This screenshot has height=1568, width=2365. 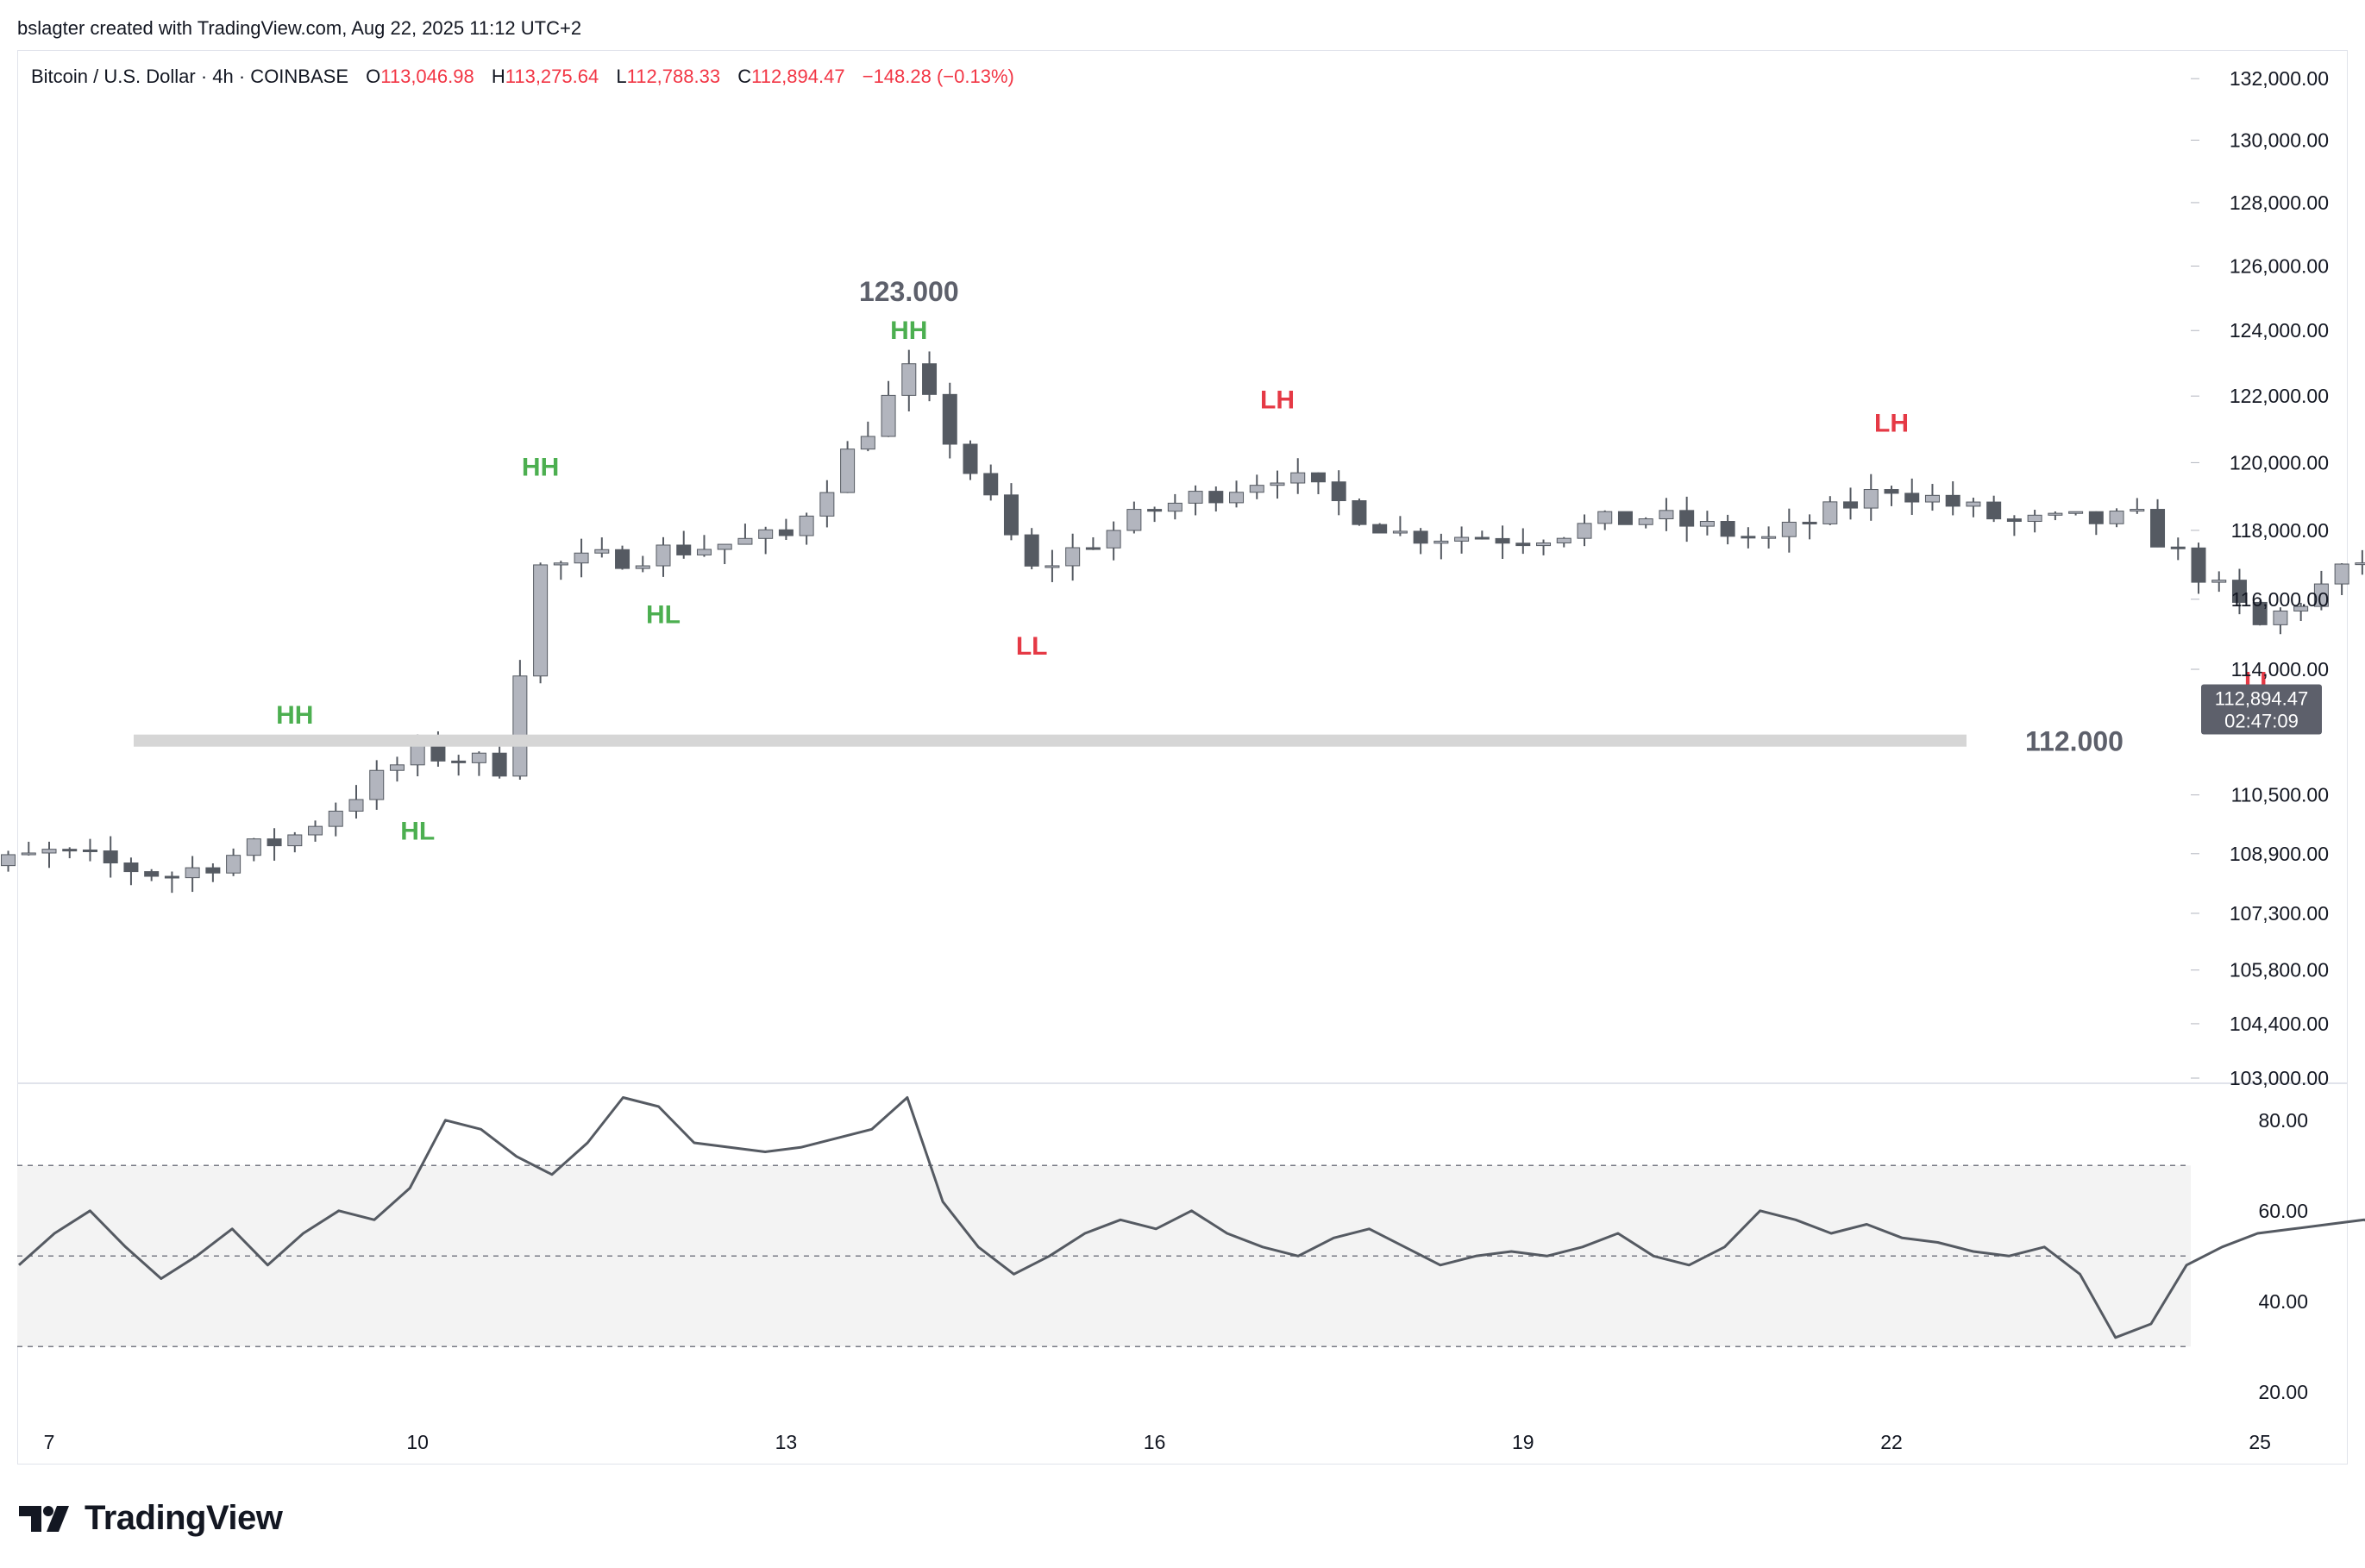 I want to click on tradingview-logo: TradingView, so click(x=151, y=1518).